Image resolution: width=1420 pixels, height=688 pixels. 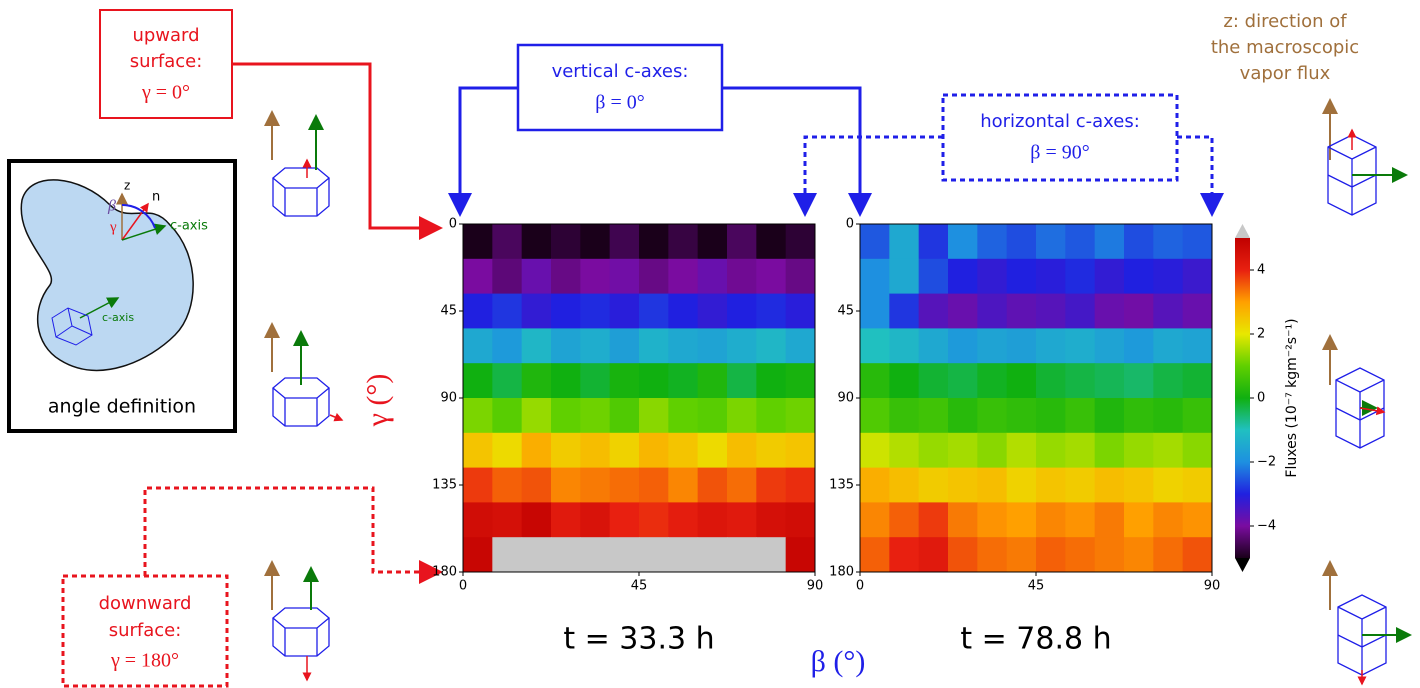 I want to click on crystal-icon, so click(x=1354, y=391).